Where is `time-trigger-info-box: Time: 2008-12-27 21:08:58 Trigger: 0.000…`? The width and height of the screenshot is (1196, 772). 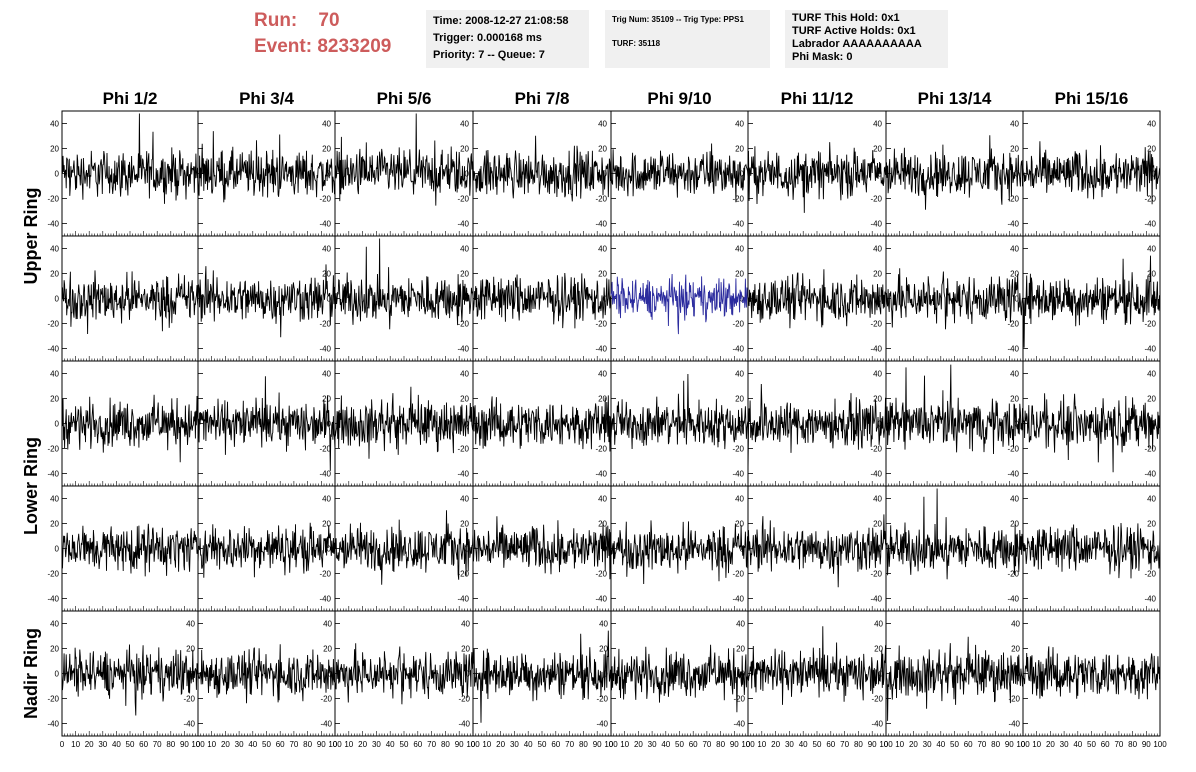
time-trigger-info-box: Time: 2008-12-27 21:08:58 Trigger: 0.000… is located at coordinates (507, 39).